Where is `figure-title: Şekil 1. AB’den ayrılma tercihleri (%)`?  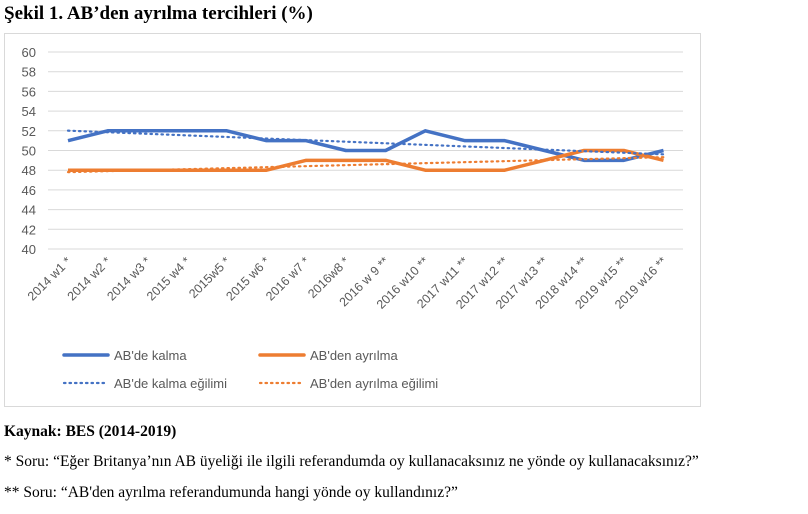
figure-title: Şekil 1. AB’den ayrılma tercihleri (%) is located at coordinates (158, 13).